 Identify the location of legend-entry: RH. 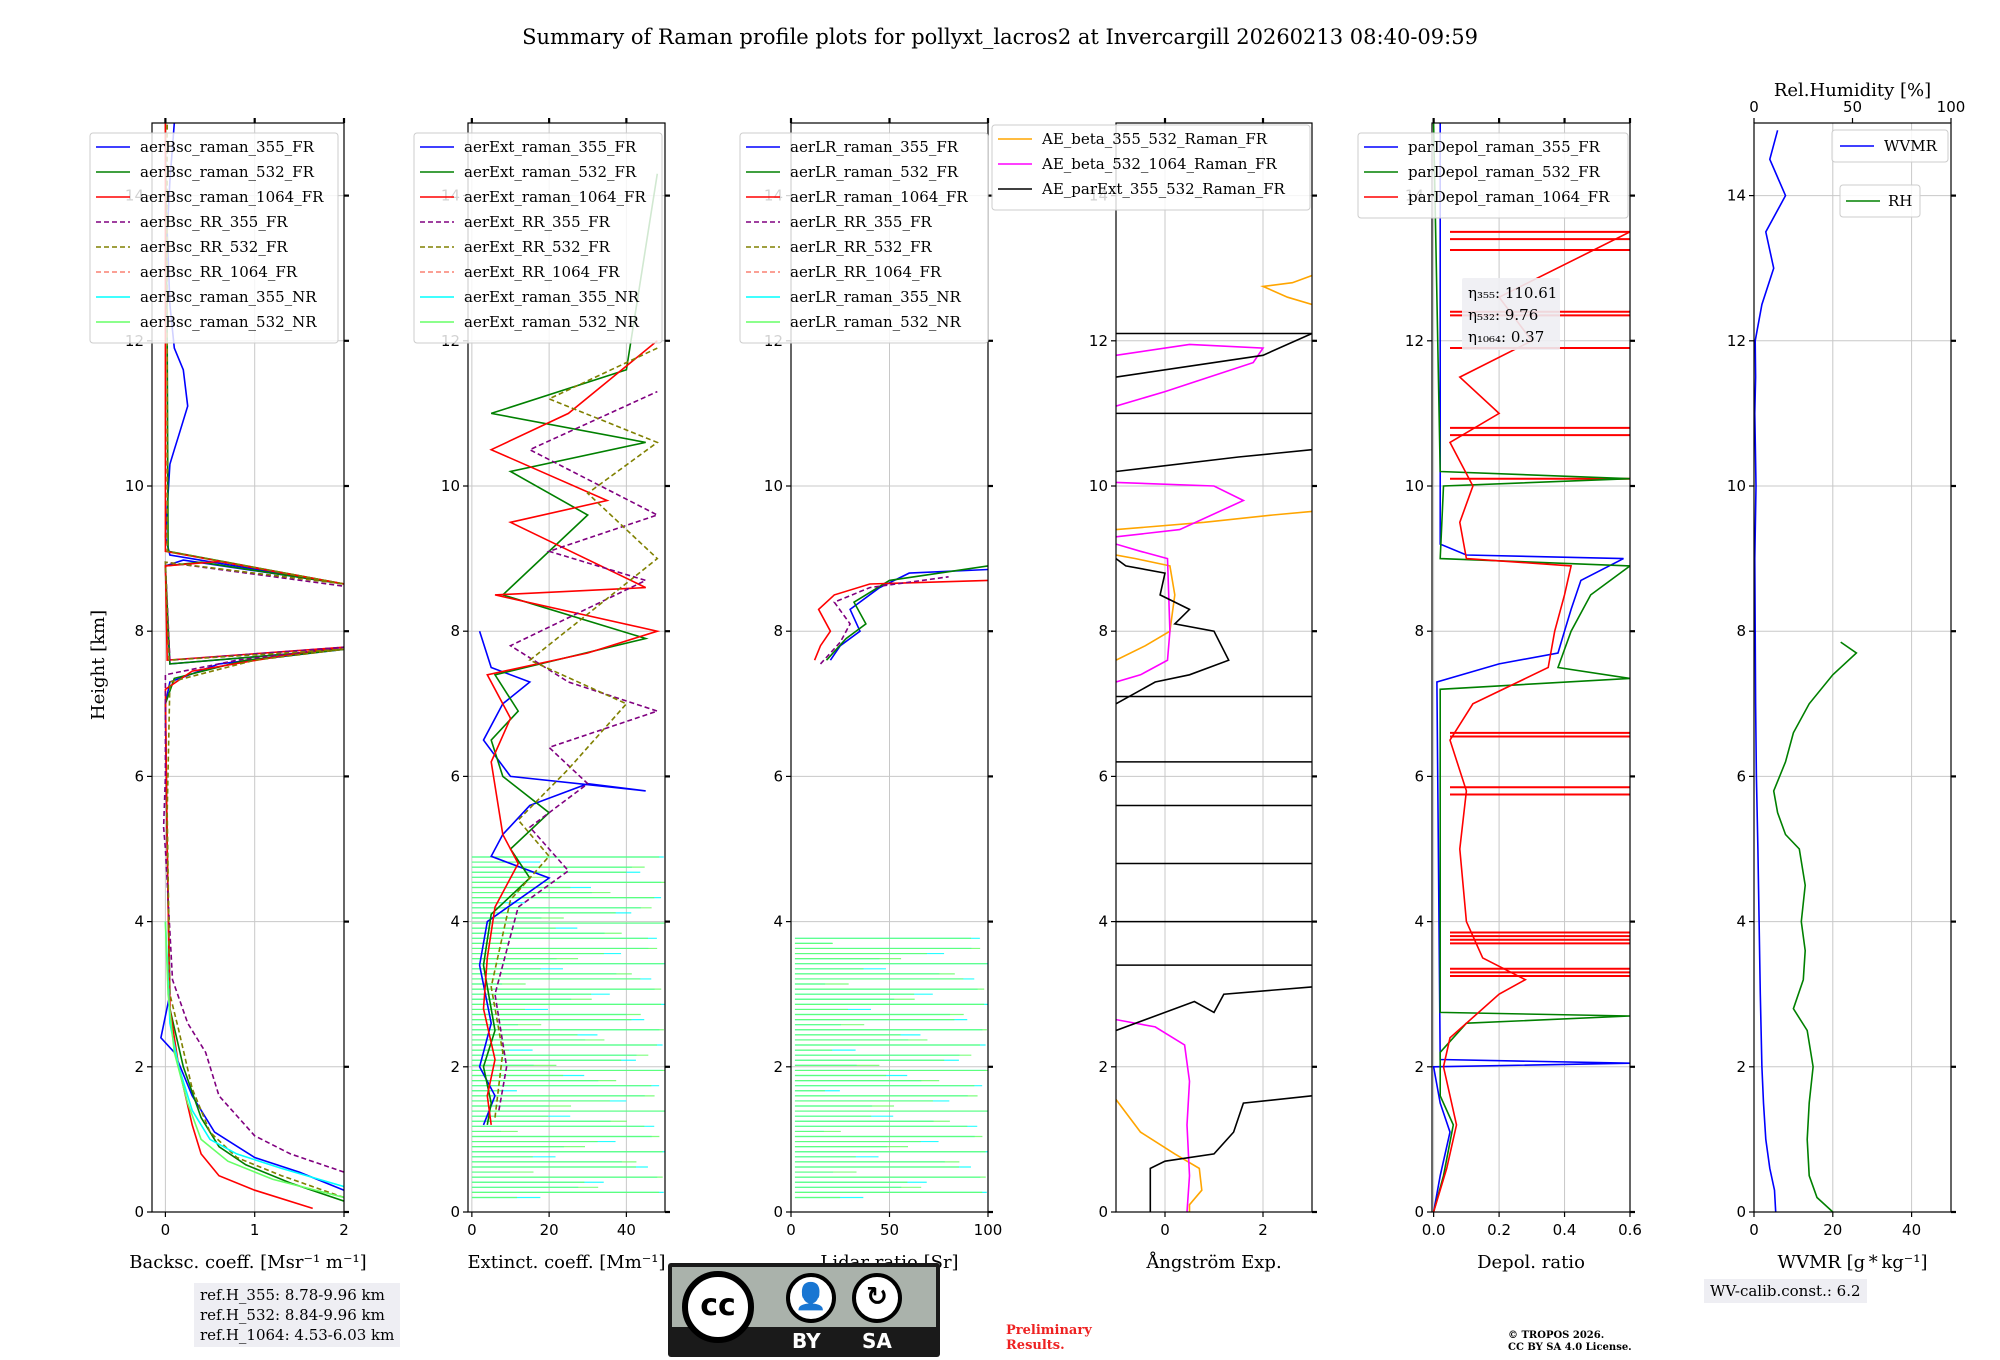
(1900, 201).